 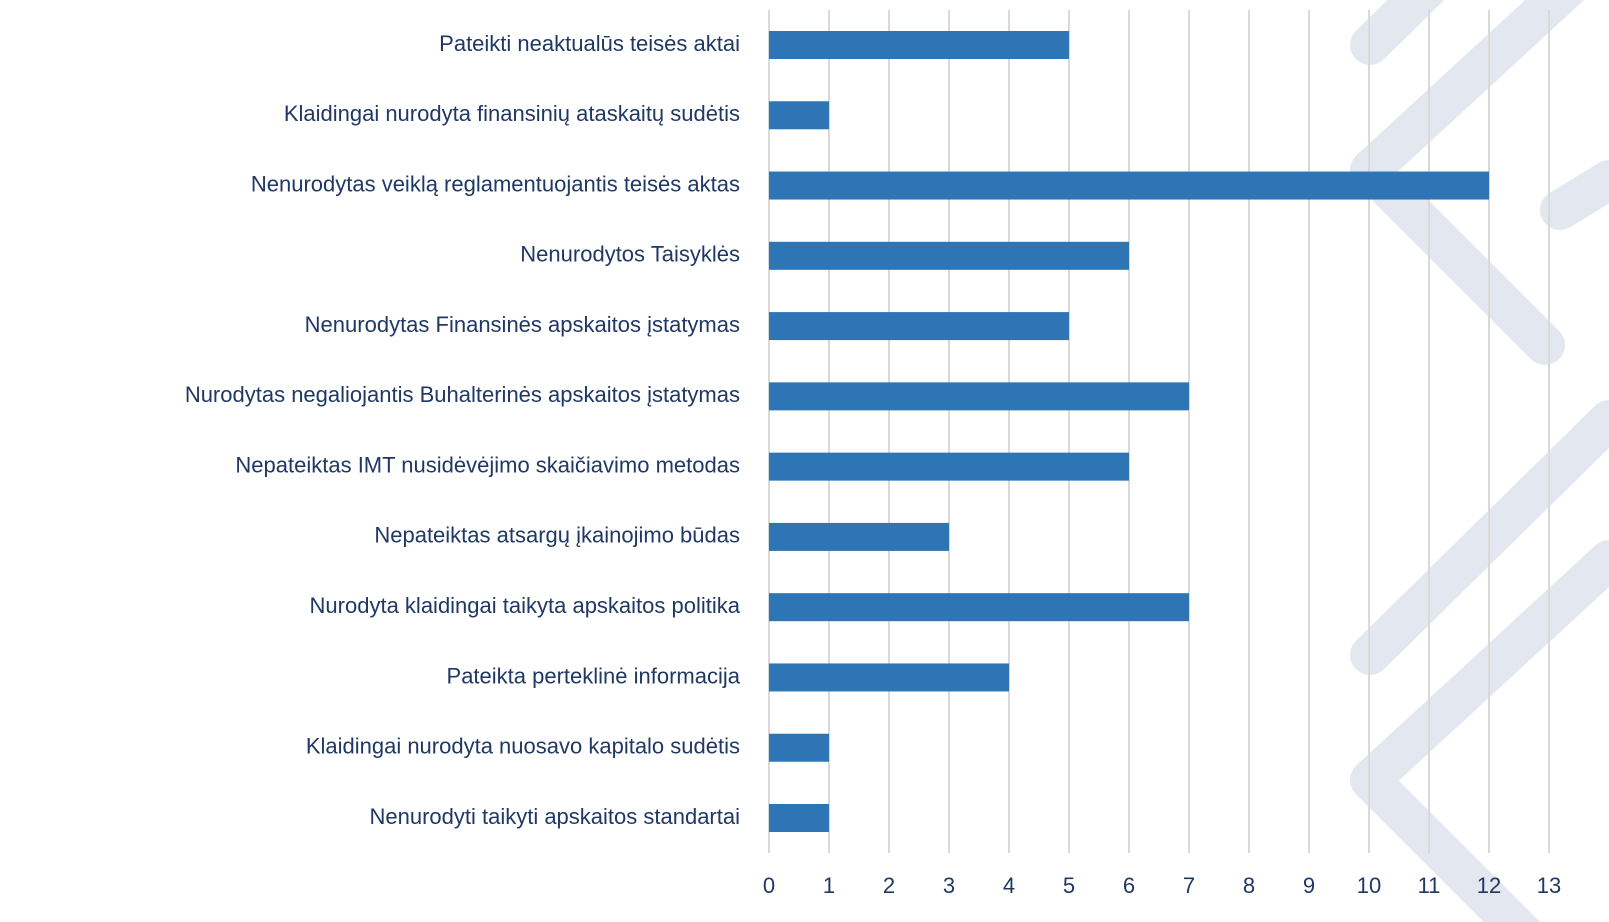 I want to click on y-tick-label: Nepateiktas atsargų įkainojimo būdas, so click(x=557, y=535).